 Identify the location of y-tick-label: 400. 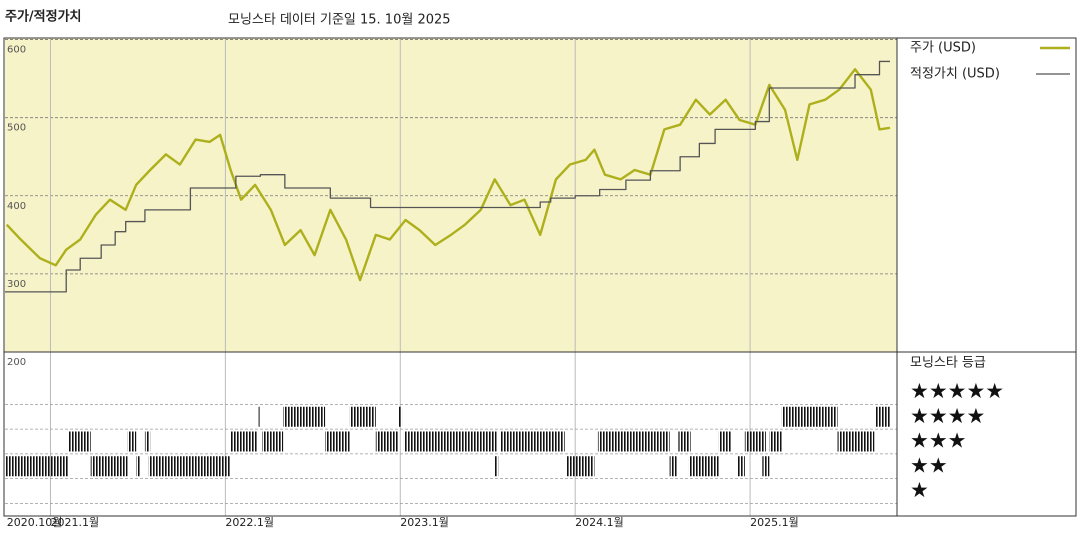
(16, 206).